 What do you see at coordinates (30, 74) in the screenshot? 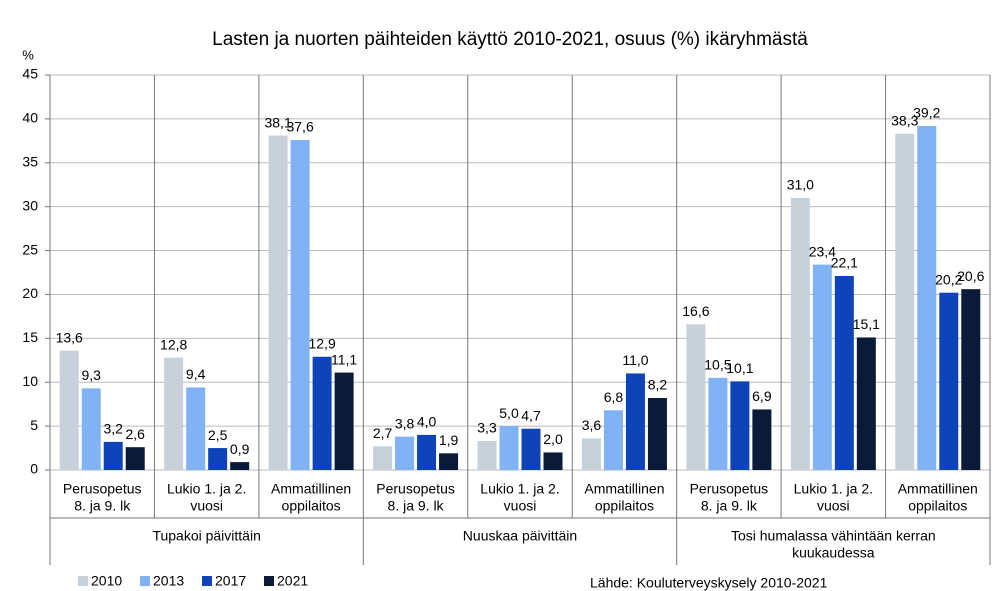
I see `y-tick-label: 45` at bounding box center [30, 74].